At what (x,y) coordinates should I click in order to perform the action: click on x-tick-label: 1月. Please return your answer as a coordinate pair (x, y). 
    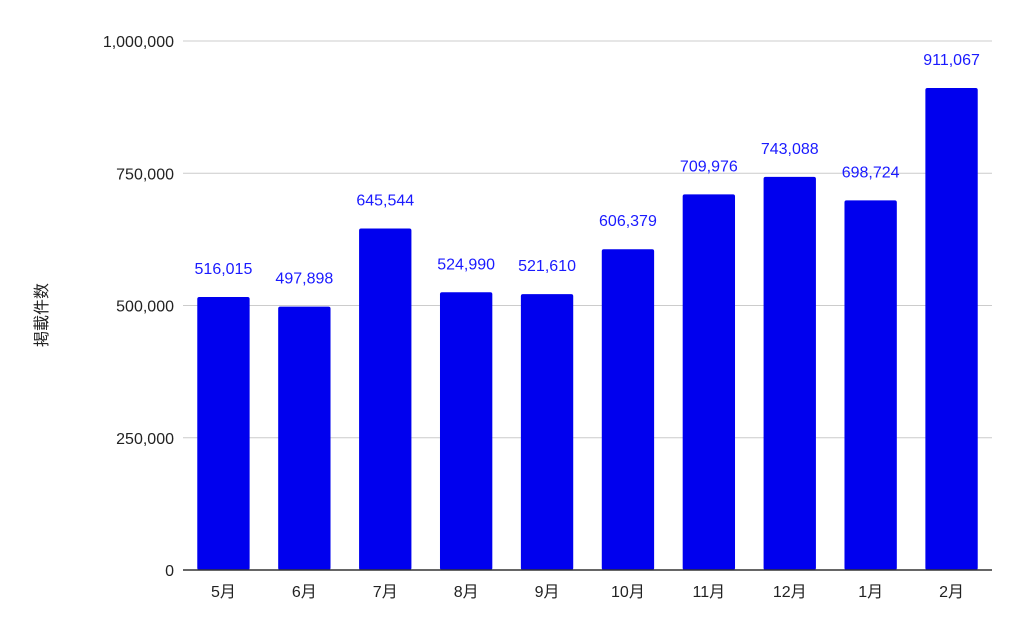
    Looking at the image, I should click on (870, 592).